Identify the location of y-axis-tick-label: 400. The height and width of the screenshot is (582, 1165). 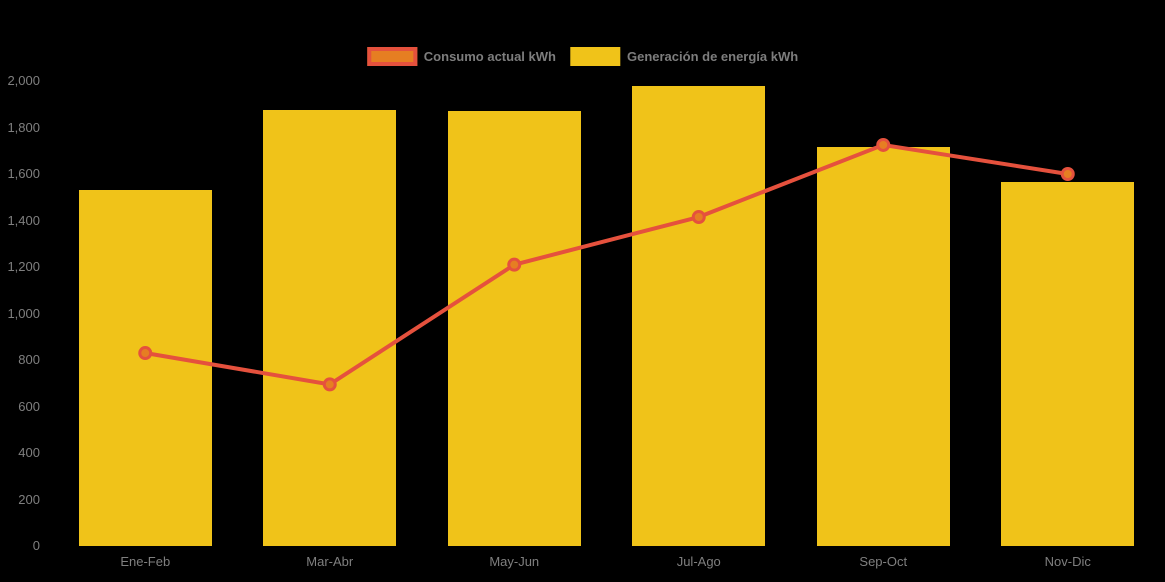
(29, 452).